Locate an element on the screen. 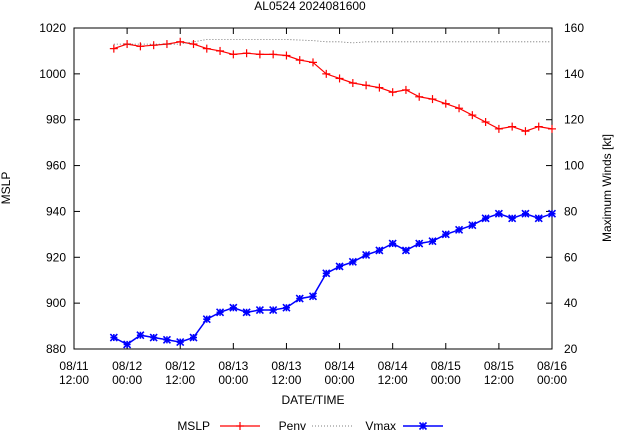 The image size is (619, 432). y-axis-label-left: MSLP is located at coordinates (6, 188).